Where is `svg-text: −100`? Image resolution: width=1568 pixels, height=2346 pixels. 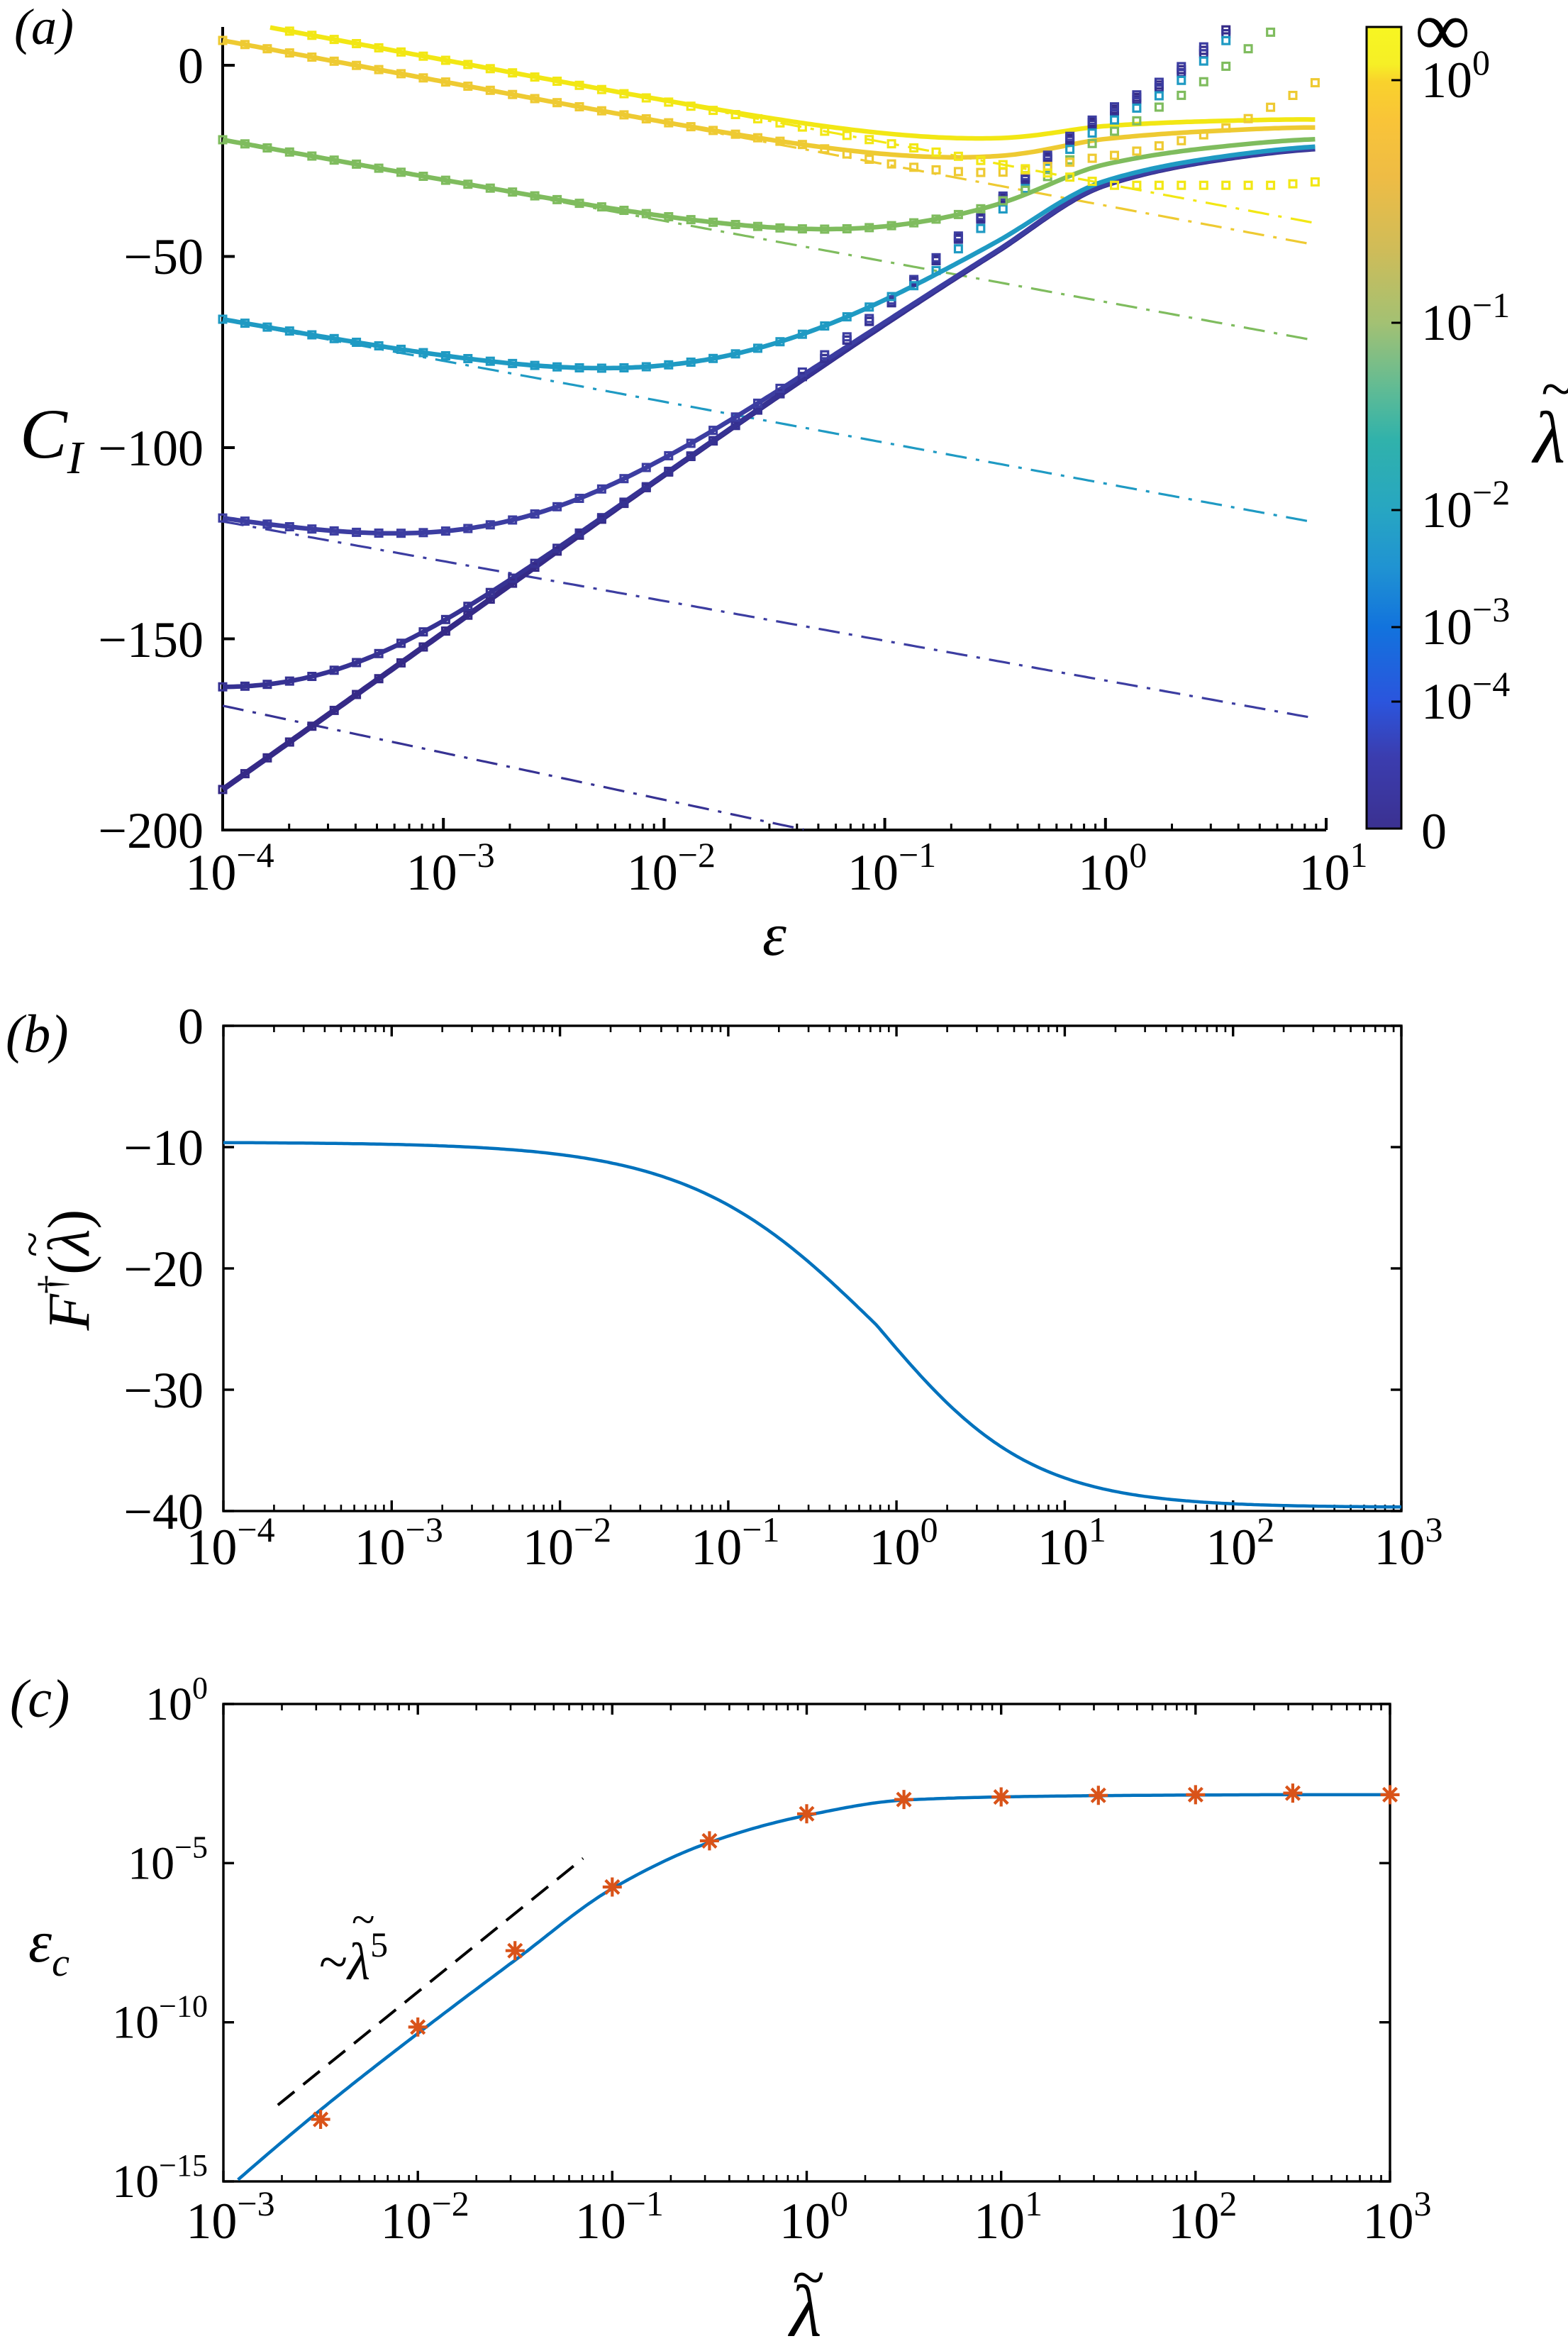 svg-text: −100 is located at coordinates (151, 448).